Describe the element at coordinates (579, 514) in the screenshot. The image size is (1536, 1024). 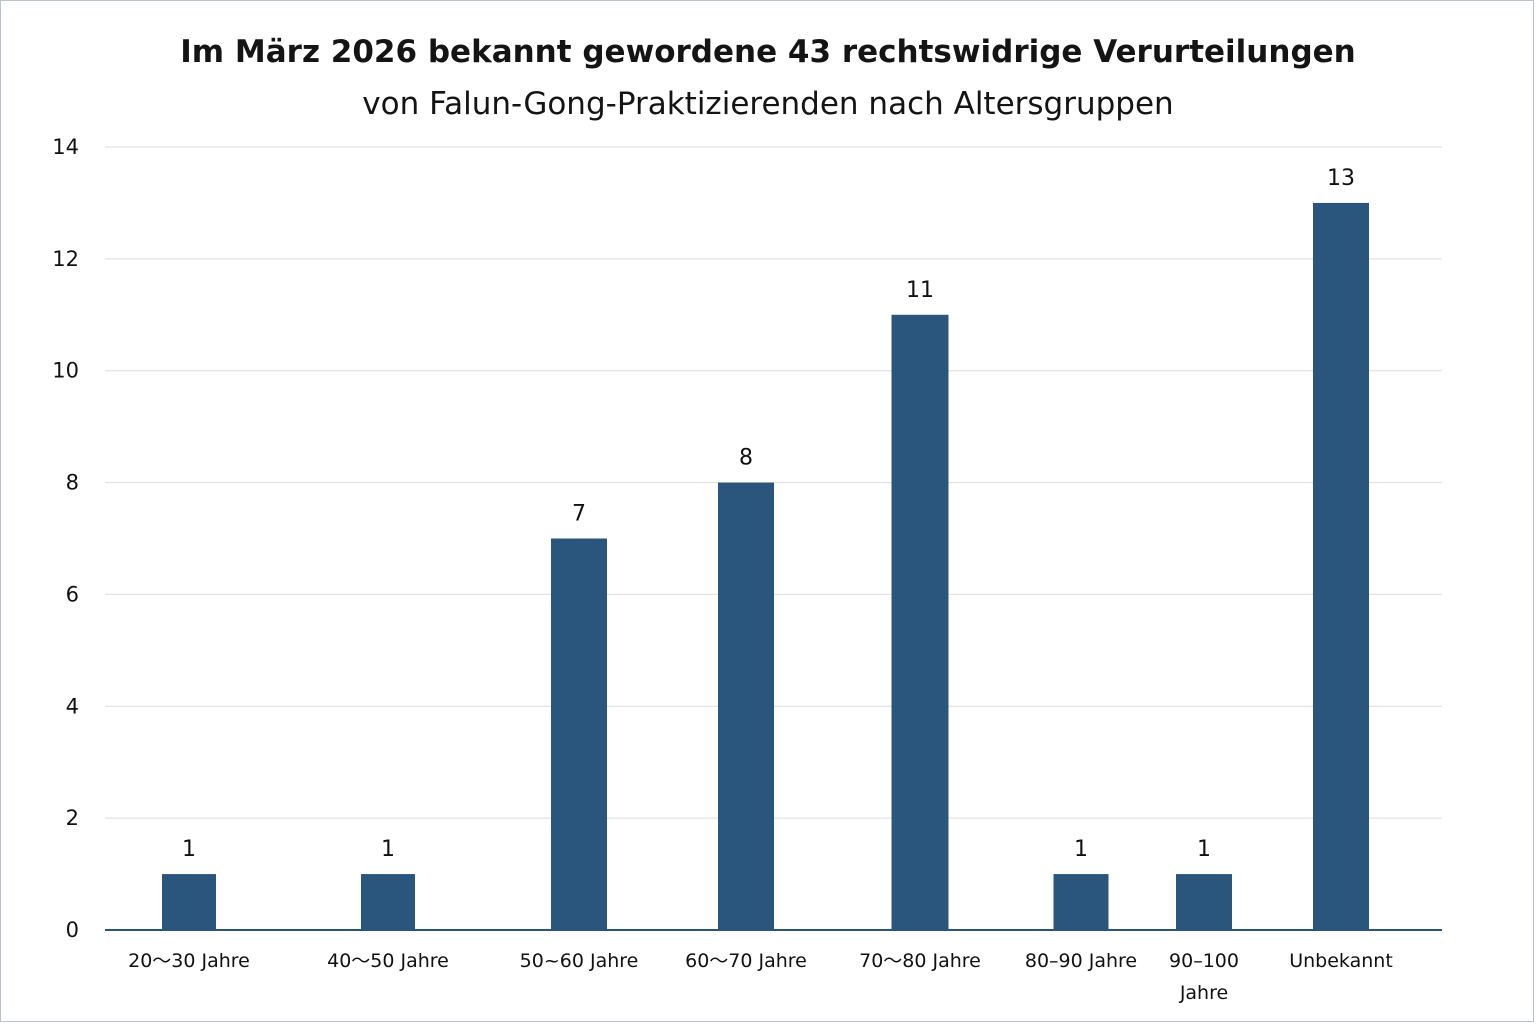
I see `data-label: 7` at that location.